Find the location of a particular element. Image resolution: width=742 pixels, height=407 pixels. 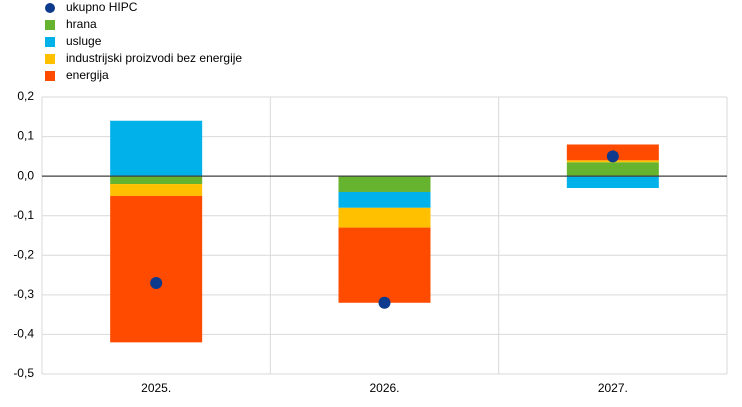

y-tick-label: -0,4 is located at coordinates (23, 334).